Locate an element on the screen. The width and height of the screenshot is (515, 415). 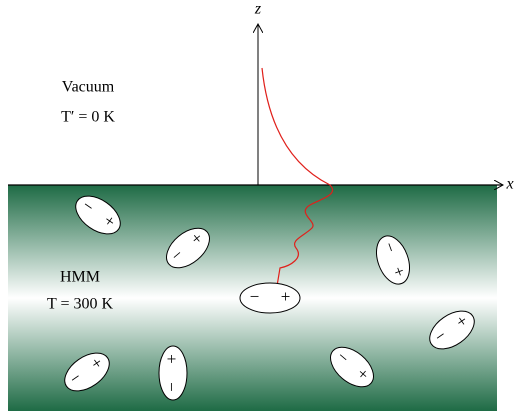
emission-curve is located at coordinates (297, 177).